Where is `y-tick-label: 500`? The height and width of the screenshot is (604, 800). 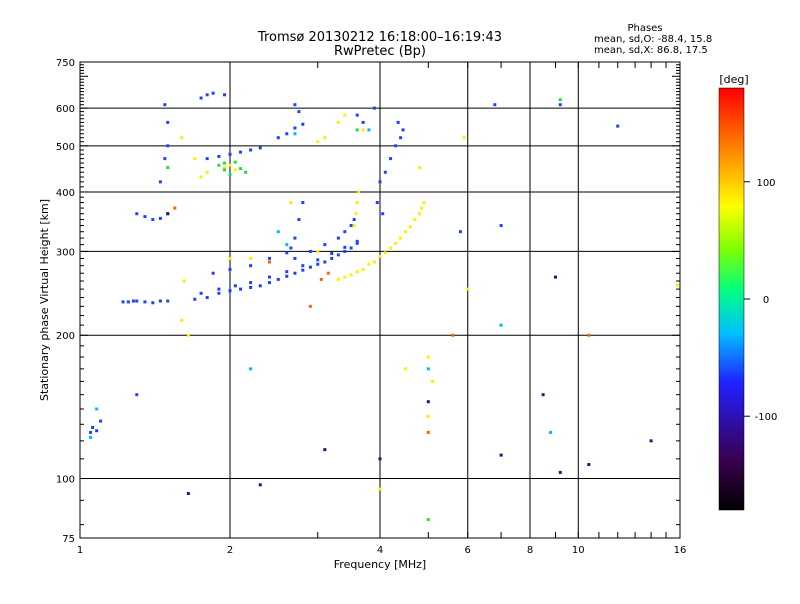
y-tick-label: 500 is located at coordinates (65, 147).